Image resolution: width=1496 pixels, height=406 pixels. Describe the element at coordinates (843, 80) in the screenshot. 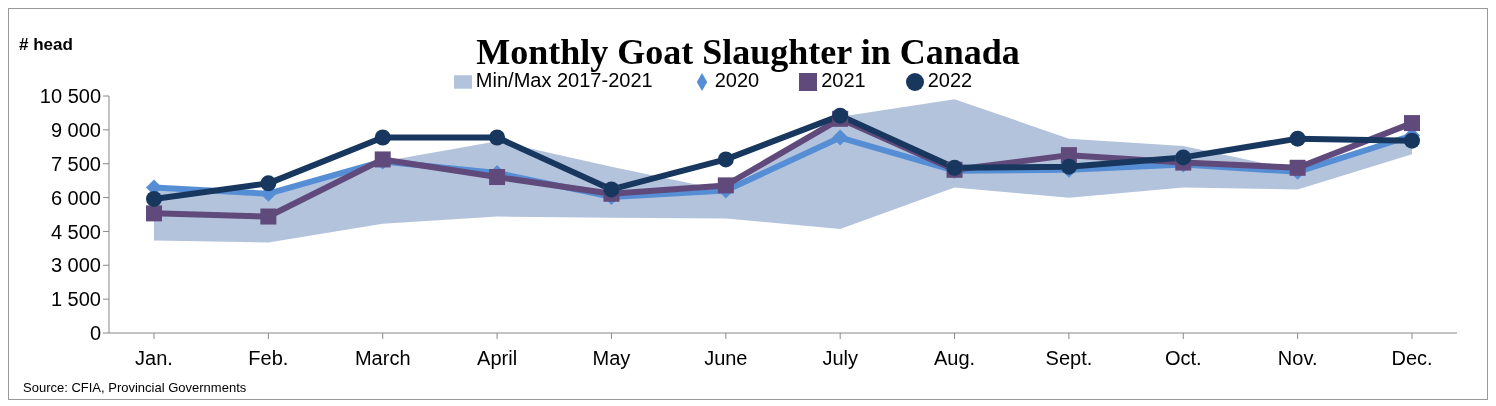

I see `legend-label: 2021` at that location.